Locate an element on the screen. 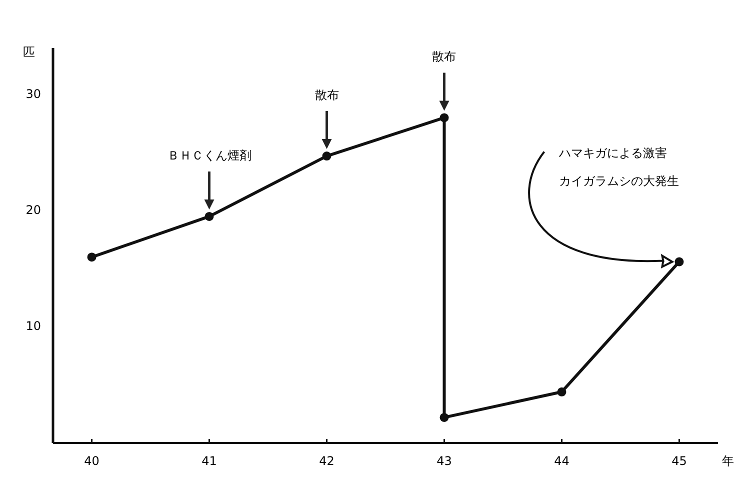 This screenshot has height=491, width=756. x-tick-label: 45 is located at coordinates (679, 461).